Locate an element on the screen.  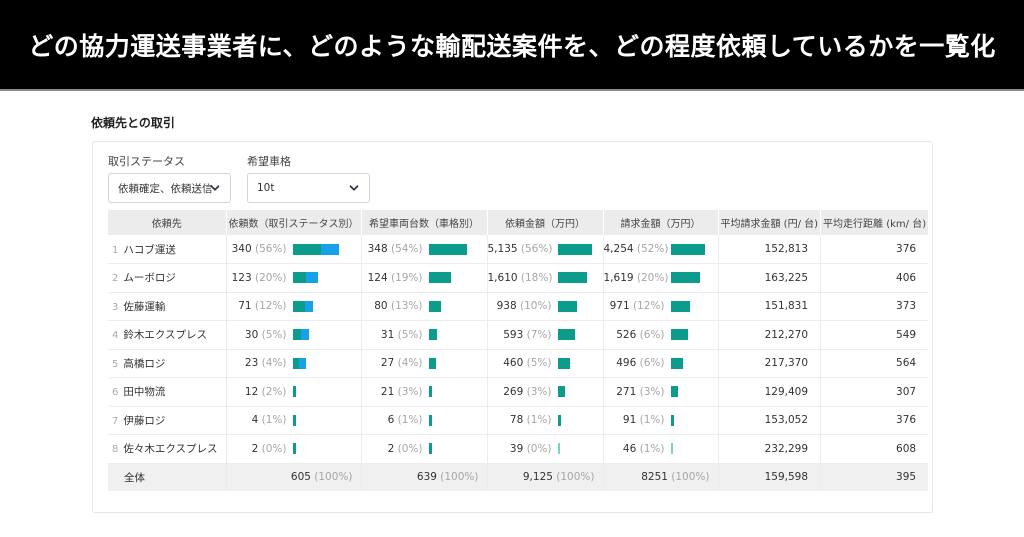
carrier-cell: 2 ムーボロジ is located at coordinates (167, 278).